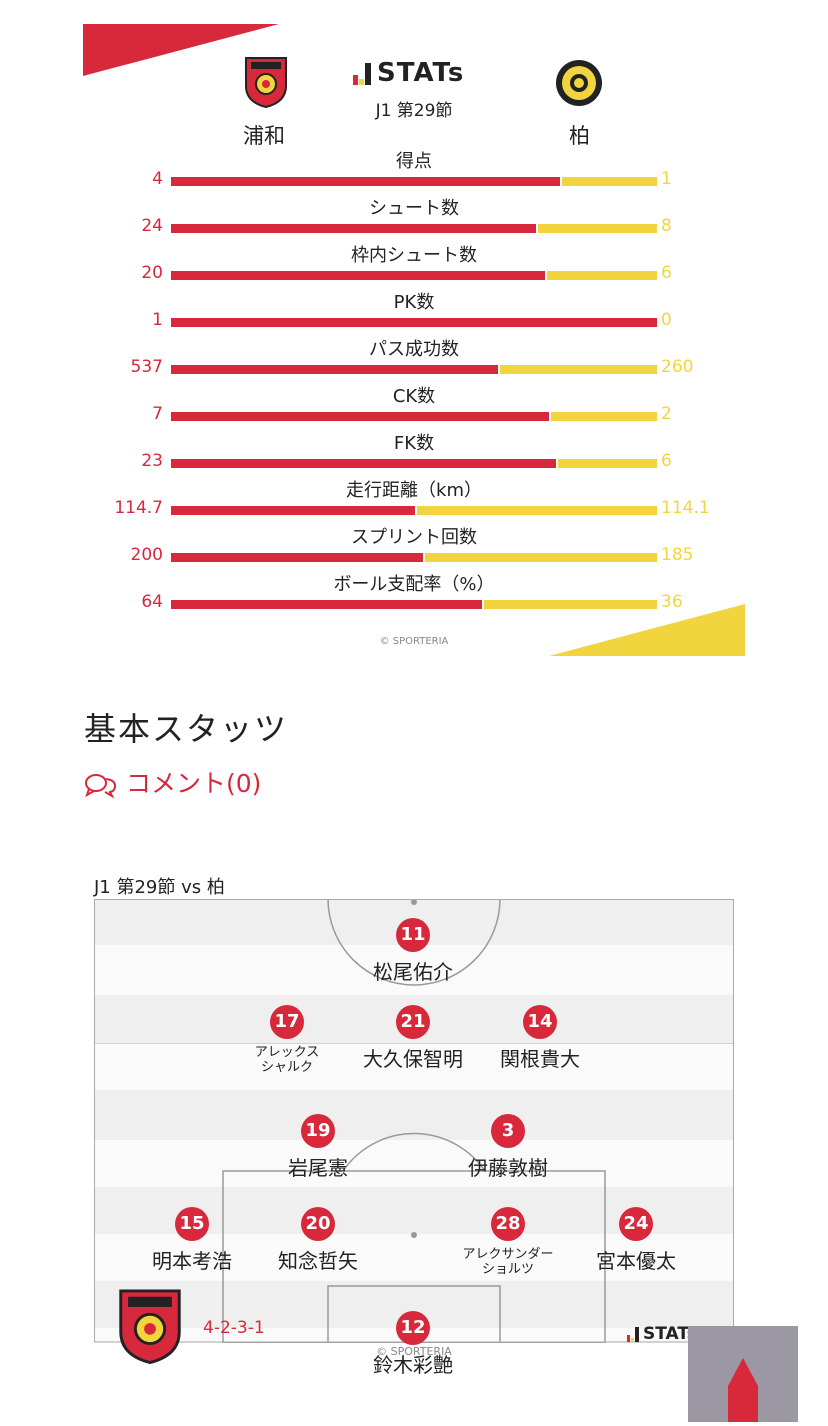  Describe the element at coordinates (234, 1328) in the screenshot. I see `formation-label: 4-2-3-1` at that location.